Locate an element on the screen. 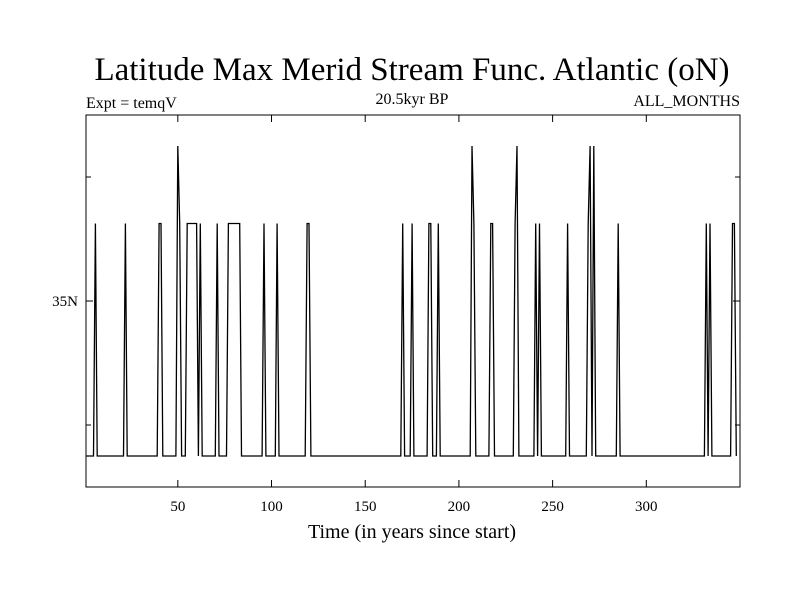 The width and height of the screenshot is (800, 600). x-tick-label: 300 is located at coordinates (646, 507).